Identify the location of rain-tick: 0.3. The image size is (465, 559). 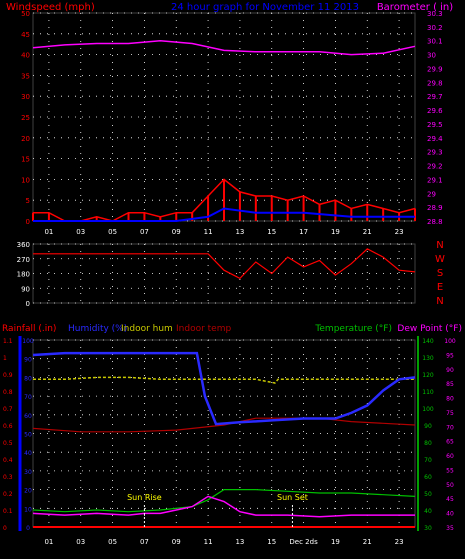
(8, 477).